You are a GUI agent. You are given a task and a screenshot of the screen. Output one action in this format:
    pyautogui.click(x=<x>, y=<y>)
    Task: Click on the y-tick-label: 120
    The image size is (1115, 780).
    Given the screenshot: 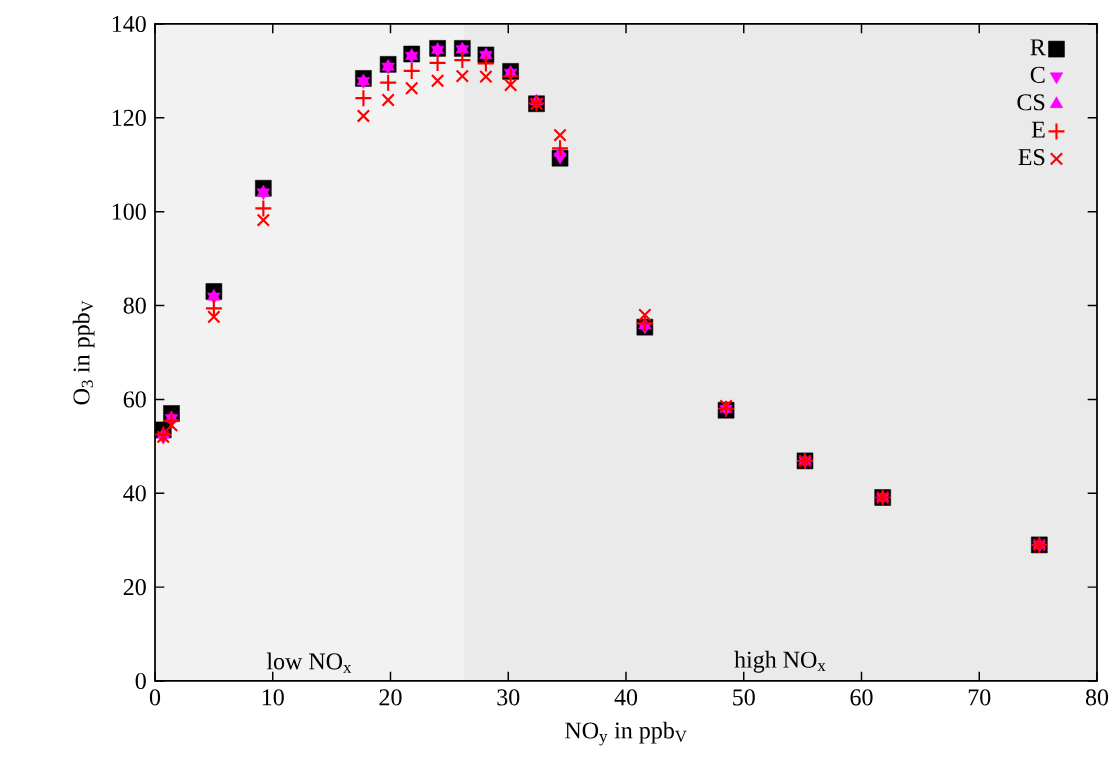 What is the action you would take?
    pyautogui.click(x=129, y=117)
    